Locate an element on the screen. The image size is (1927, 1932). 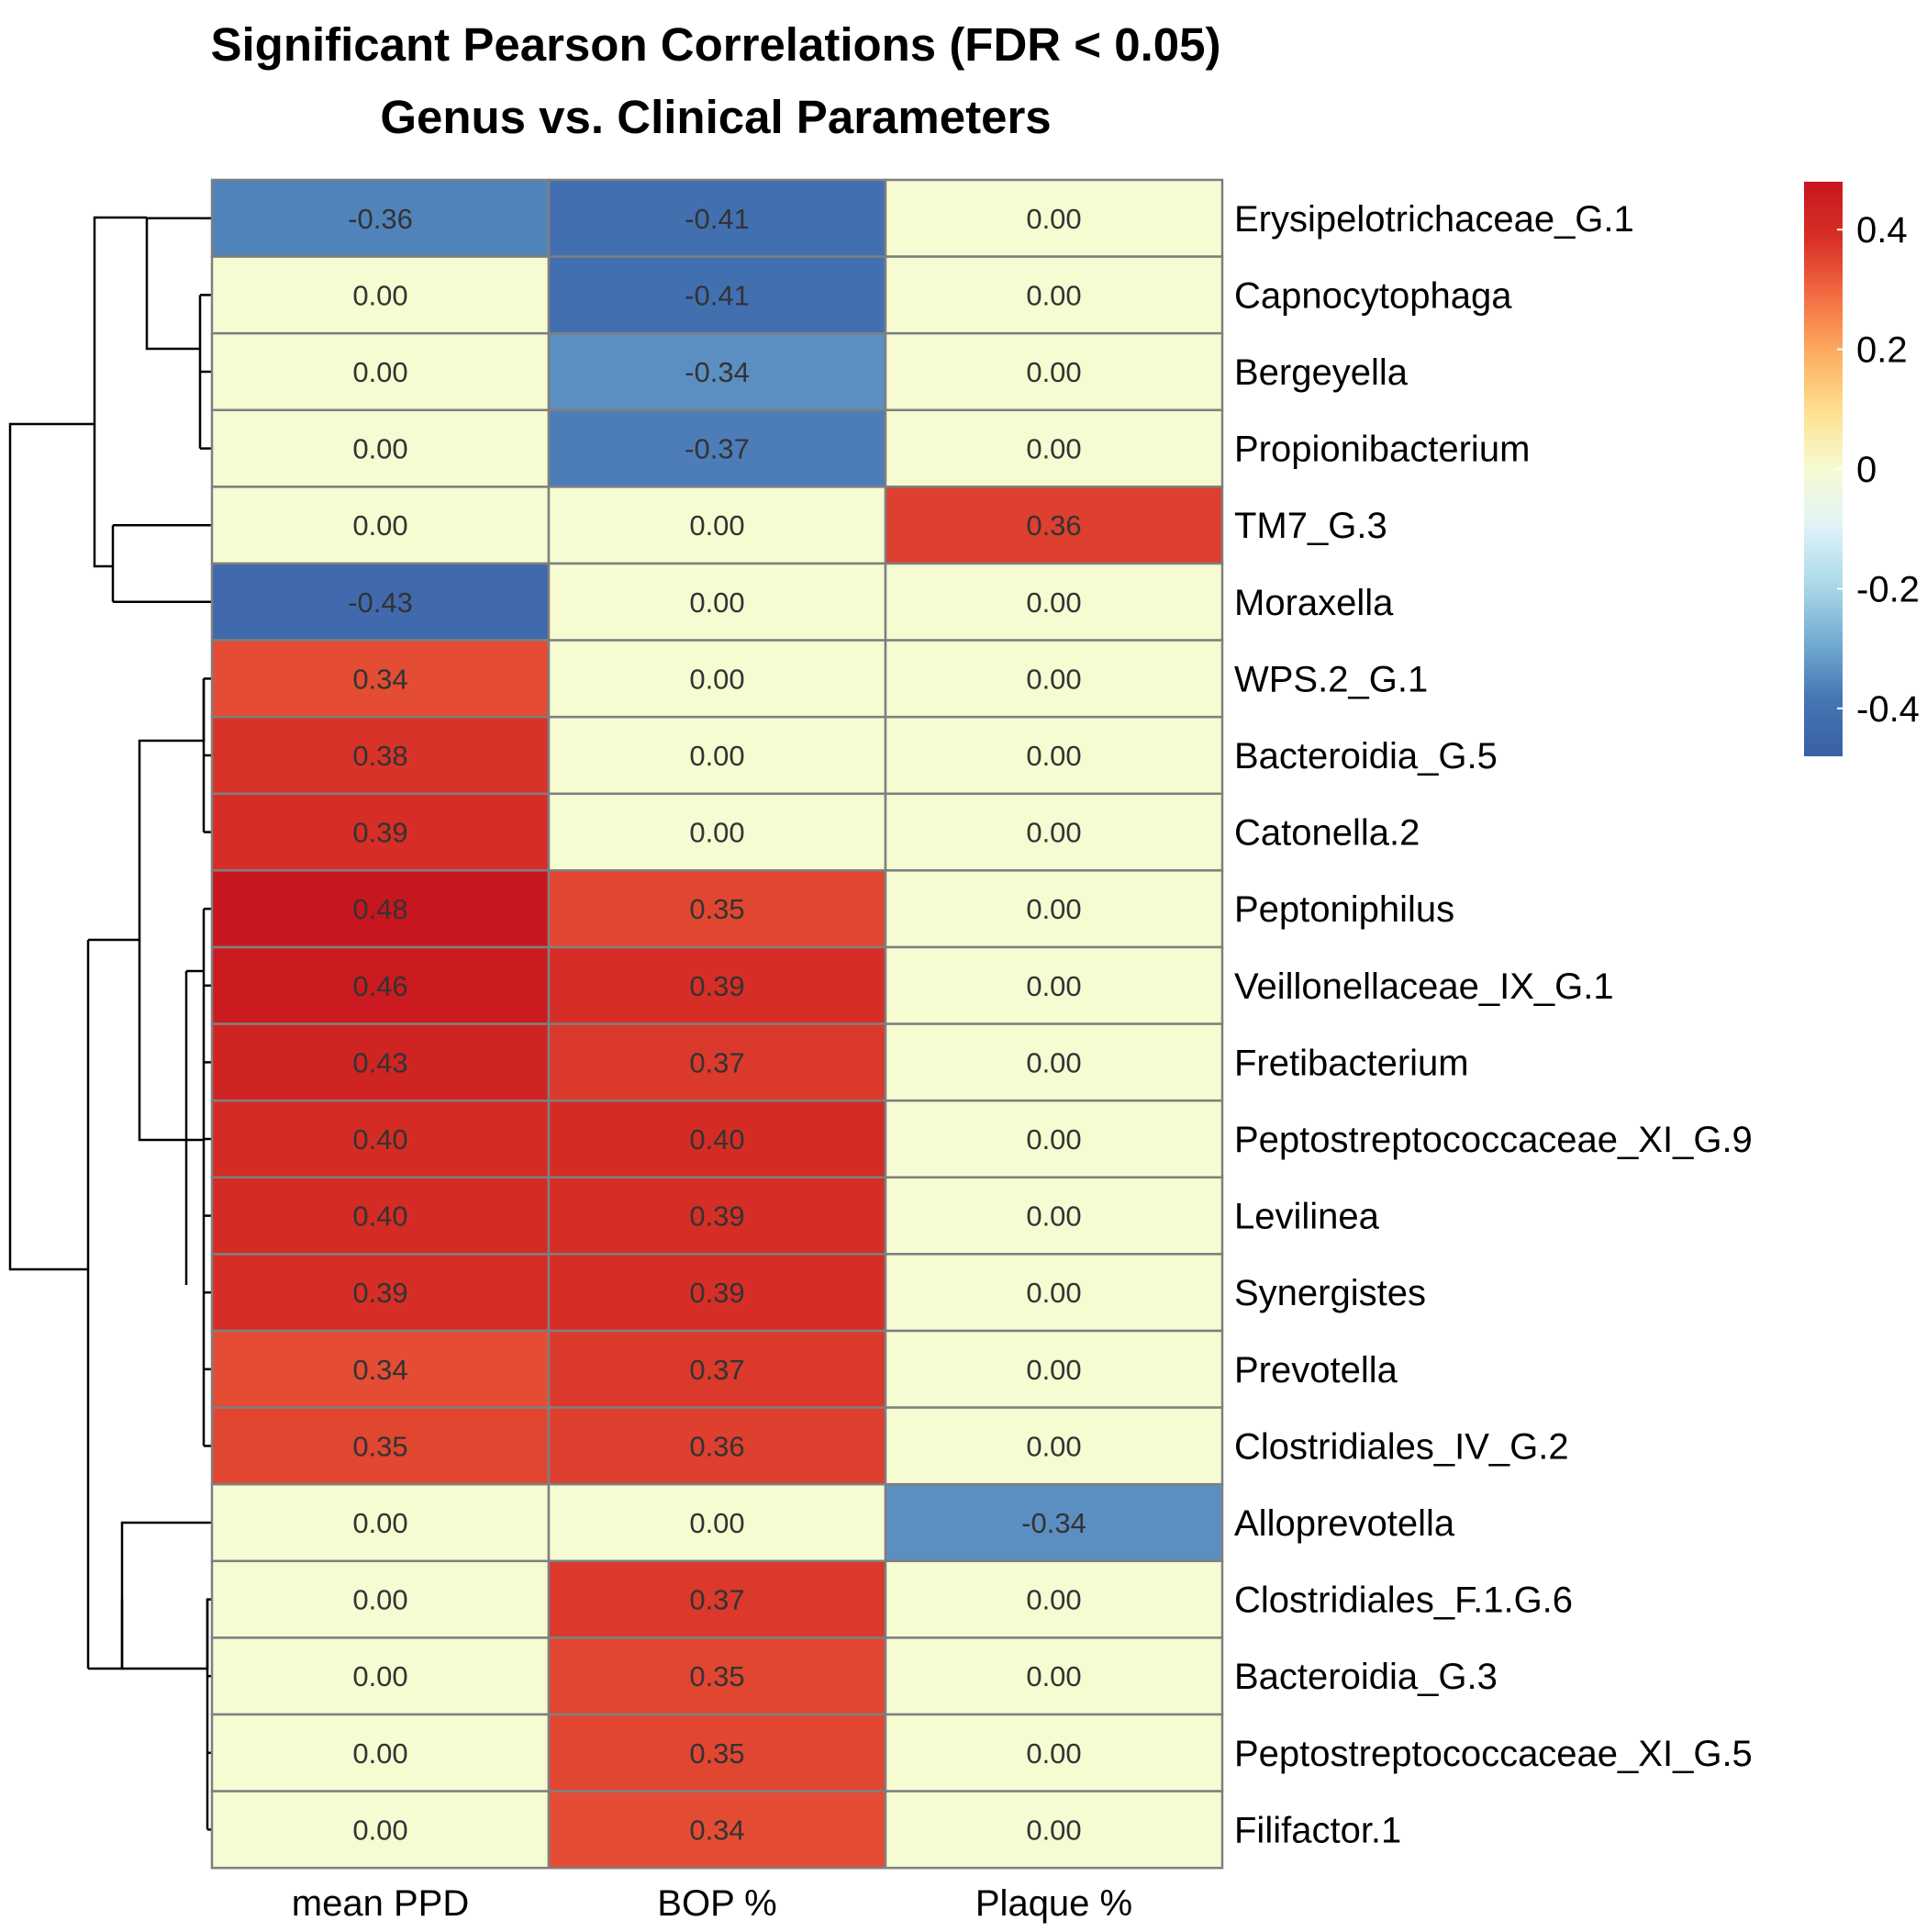
legend-tick-label: -0.2 is located at coordinates (1888, 589).